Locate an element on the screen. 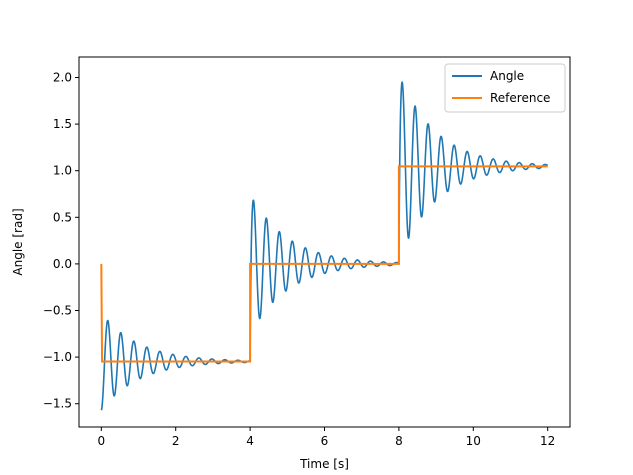  legend-label-reference: Reference is located at coordinates (520, 98).